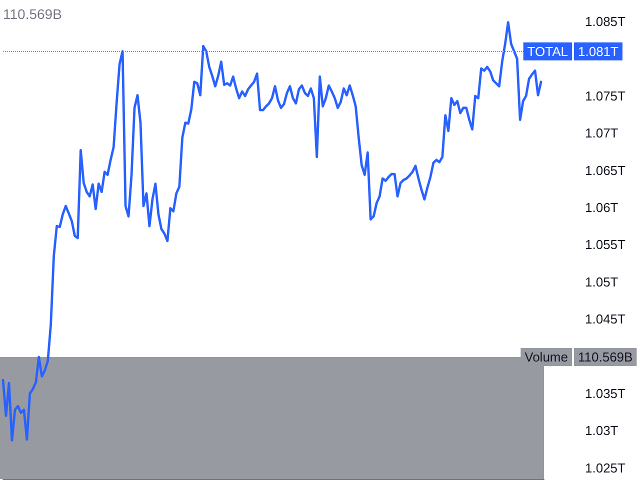  Describe the element at coordinates (598, 51) in the screenshot. I see `ref-line-label: 1.081T` at that location.